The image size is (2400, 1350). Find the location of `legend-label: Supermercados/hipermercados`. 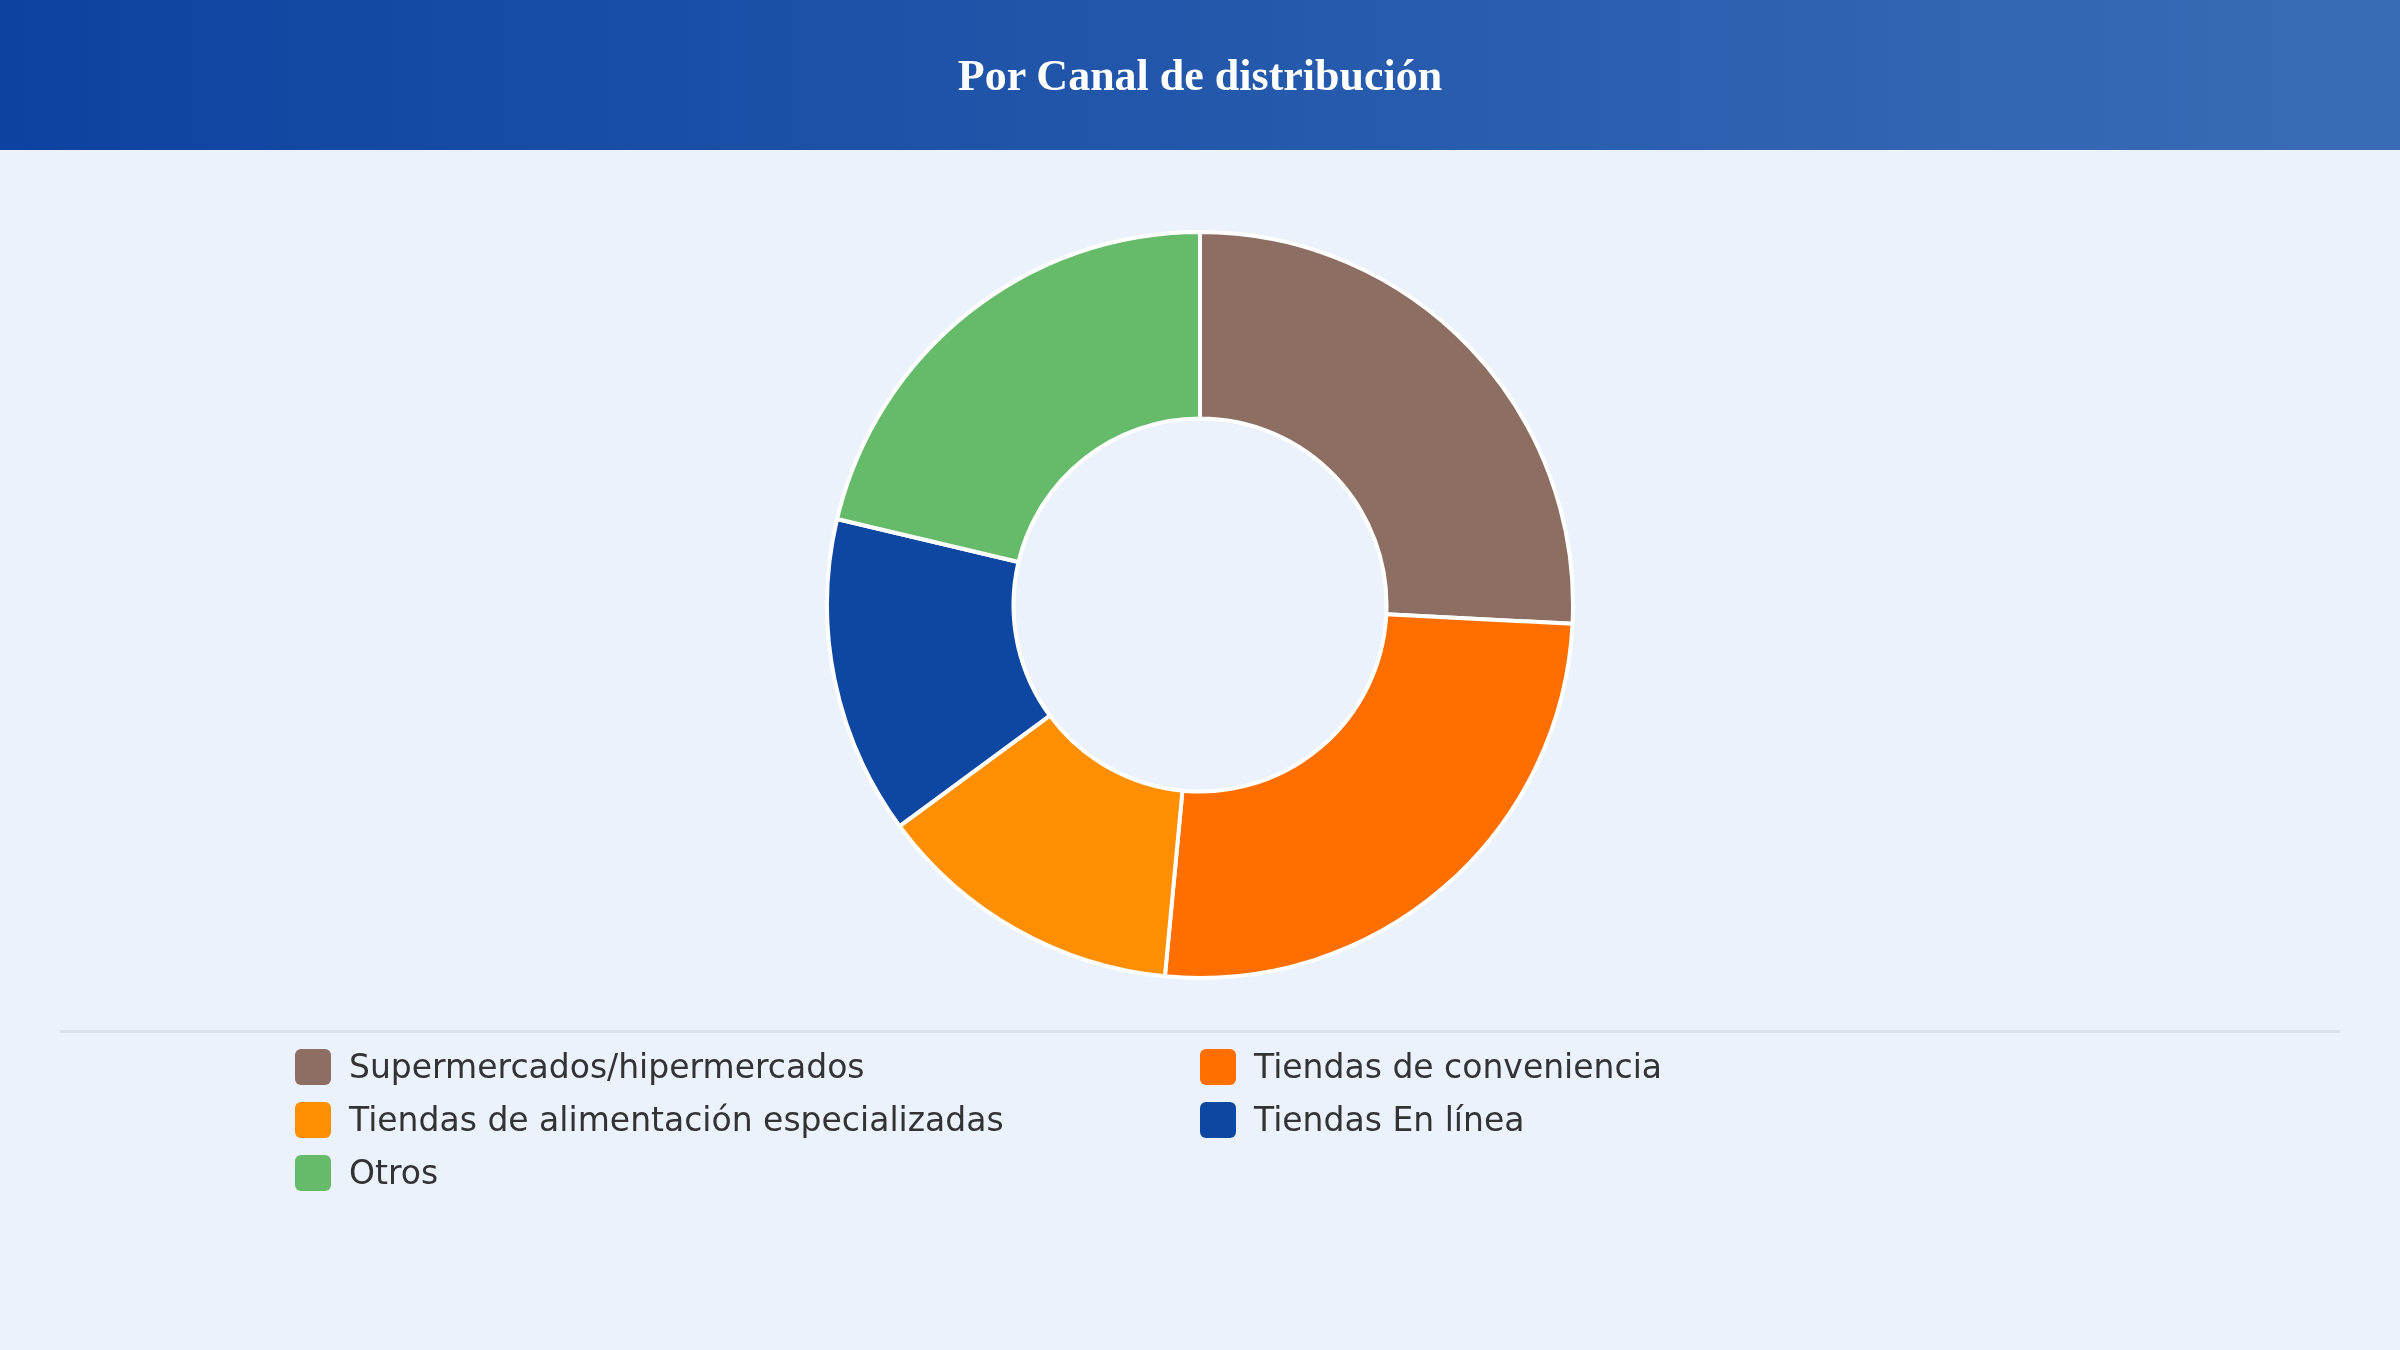

legend-label: Supermercados/hipermercados is located at coordinates (607, 1066).